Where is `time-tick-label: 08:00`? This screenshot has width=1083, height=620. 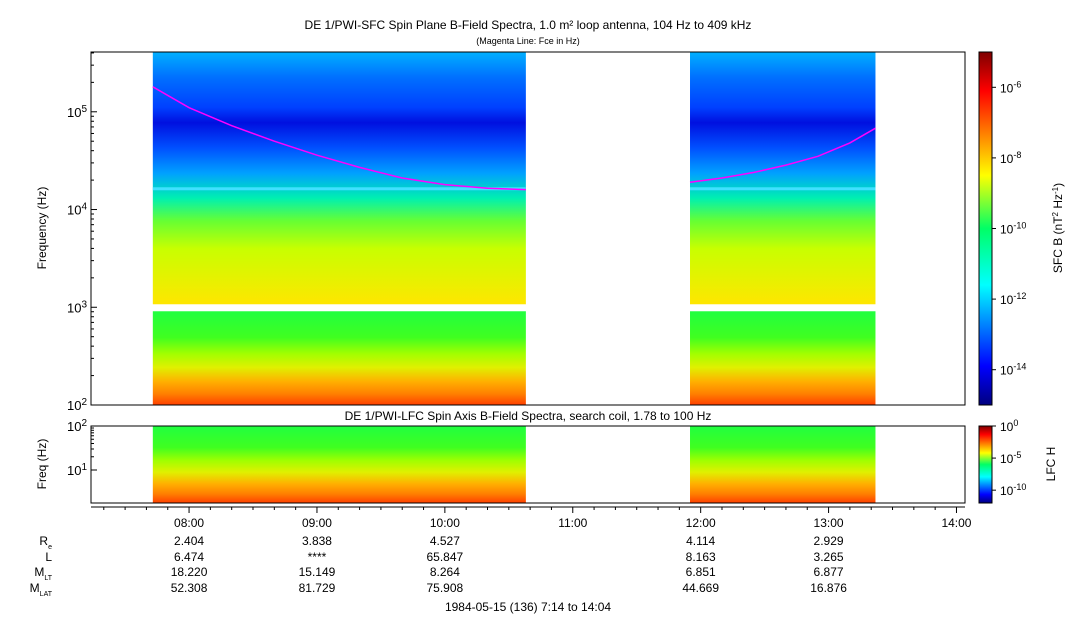
time-tick-label: 08:00 is located at coordinates (189, 523).